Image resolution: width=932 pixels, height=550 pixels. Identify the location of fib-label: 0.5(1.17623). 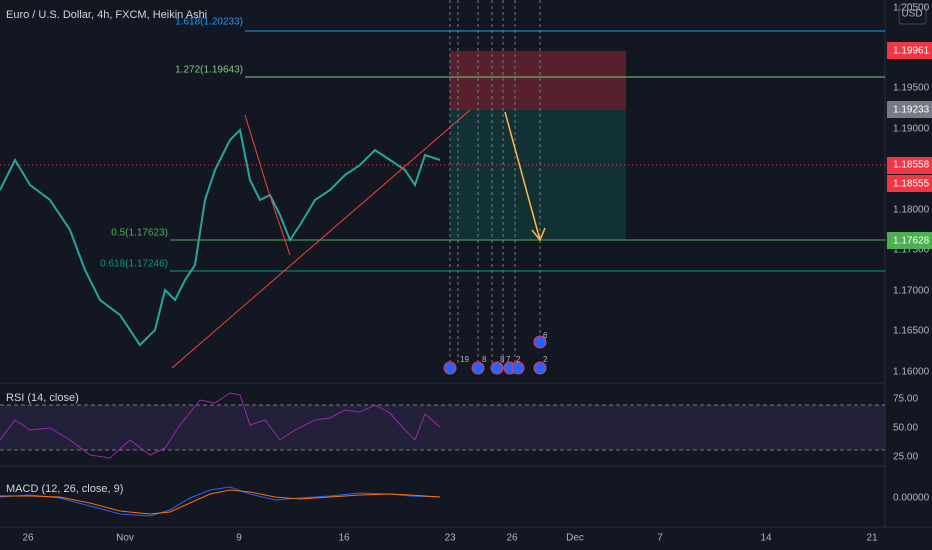
(139, 233).